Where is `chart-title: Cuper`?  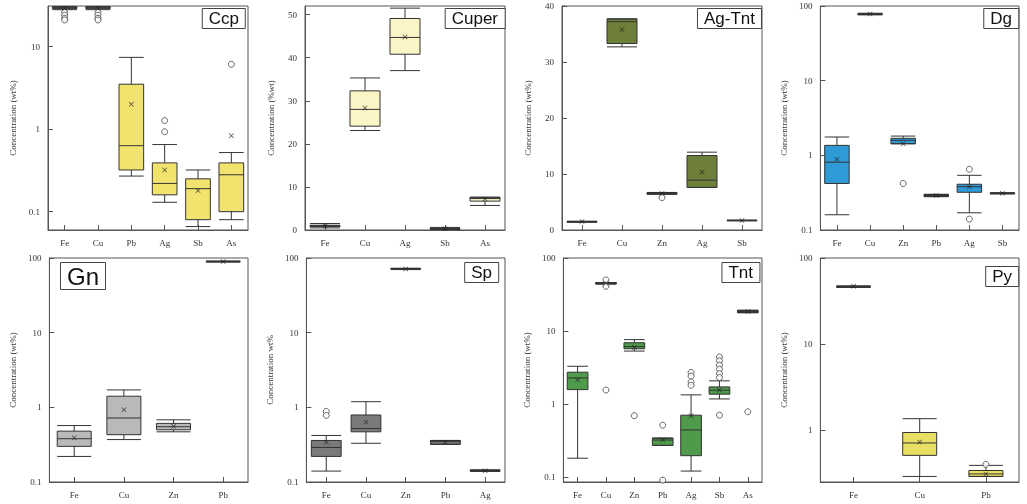 chart-title: Cuper is located at coordinates (475, 18).